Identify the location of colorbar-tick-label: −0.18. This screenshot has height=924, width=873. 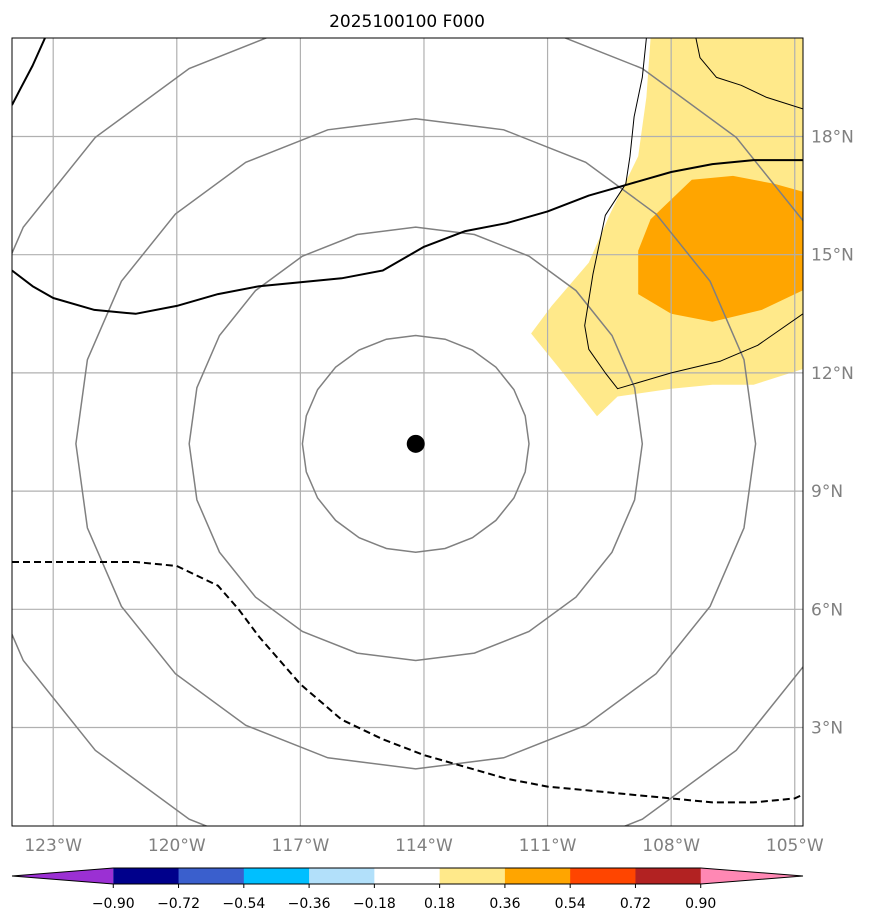
(374, 904).